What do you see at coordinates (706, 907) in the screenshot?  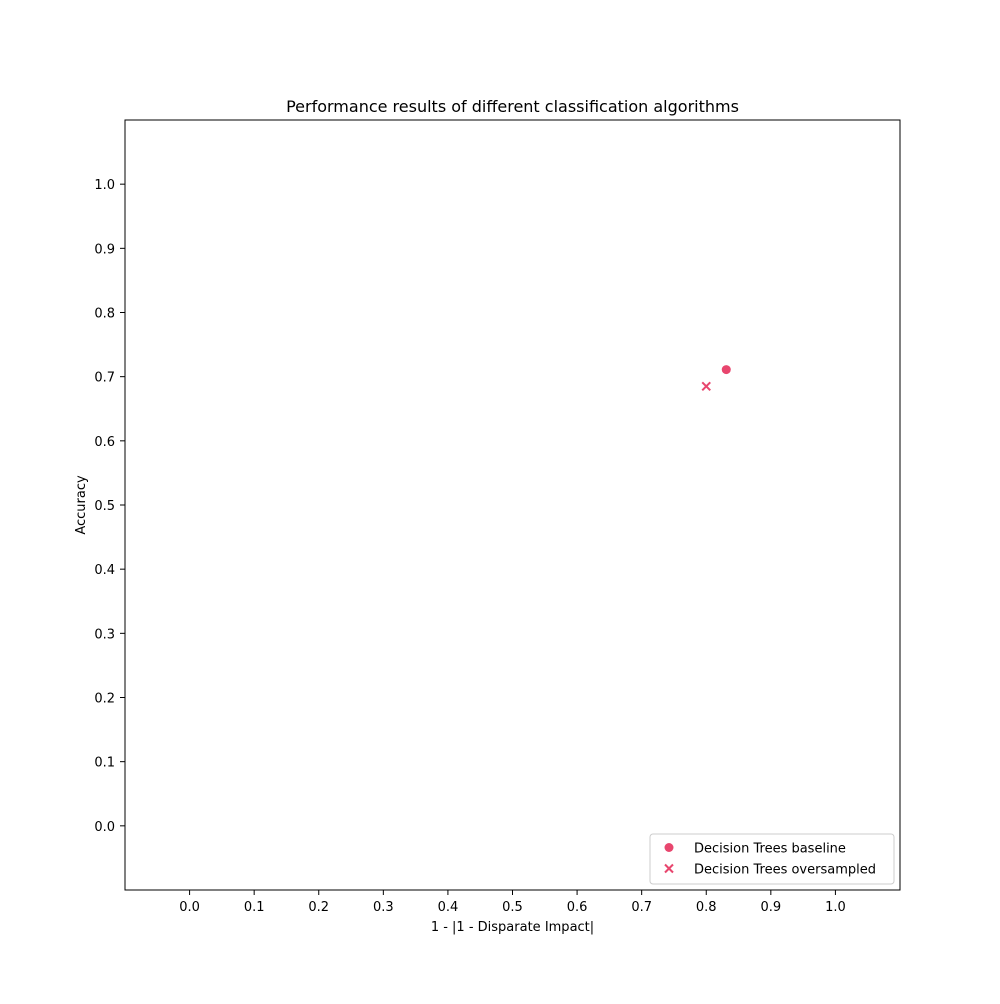 I see `x-tick-label: 0.8` at bounding box center [706, 907].